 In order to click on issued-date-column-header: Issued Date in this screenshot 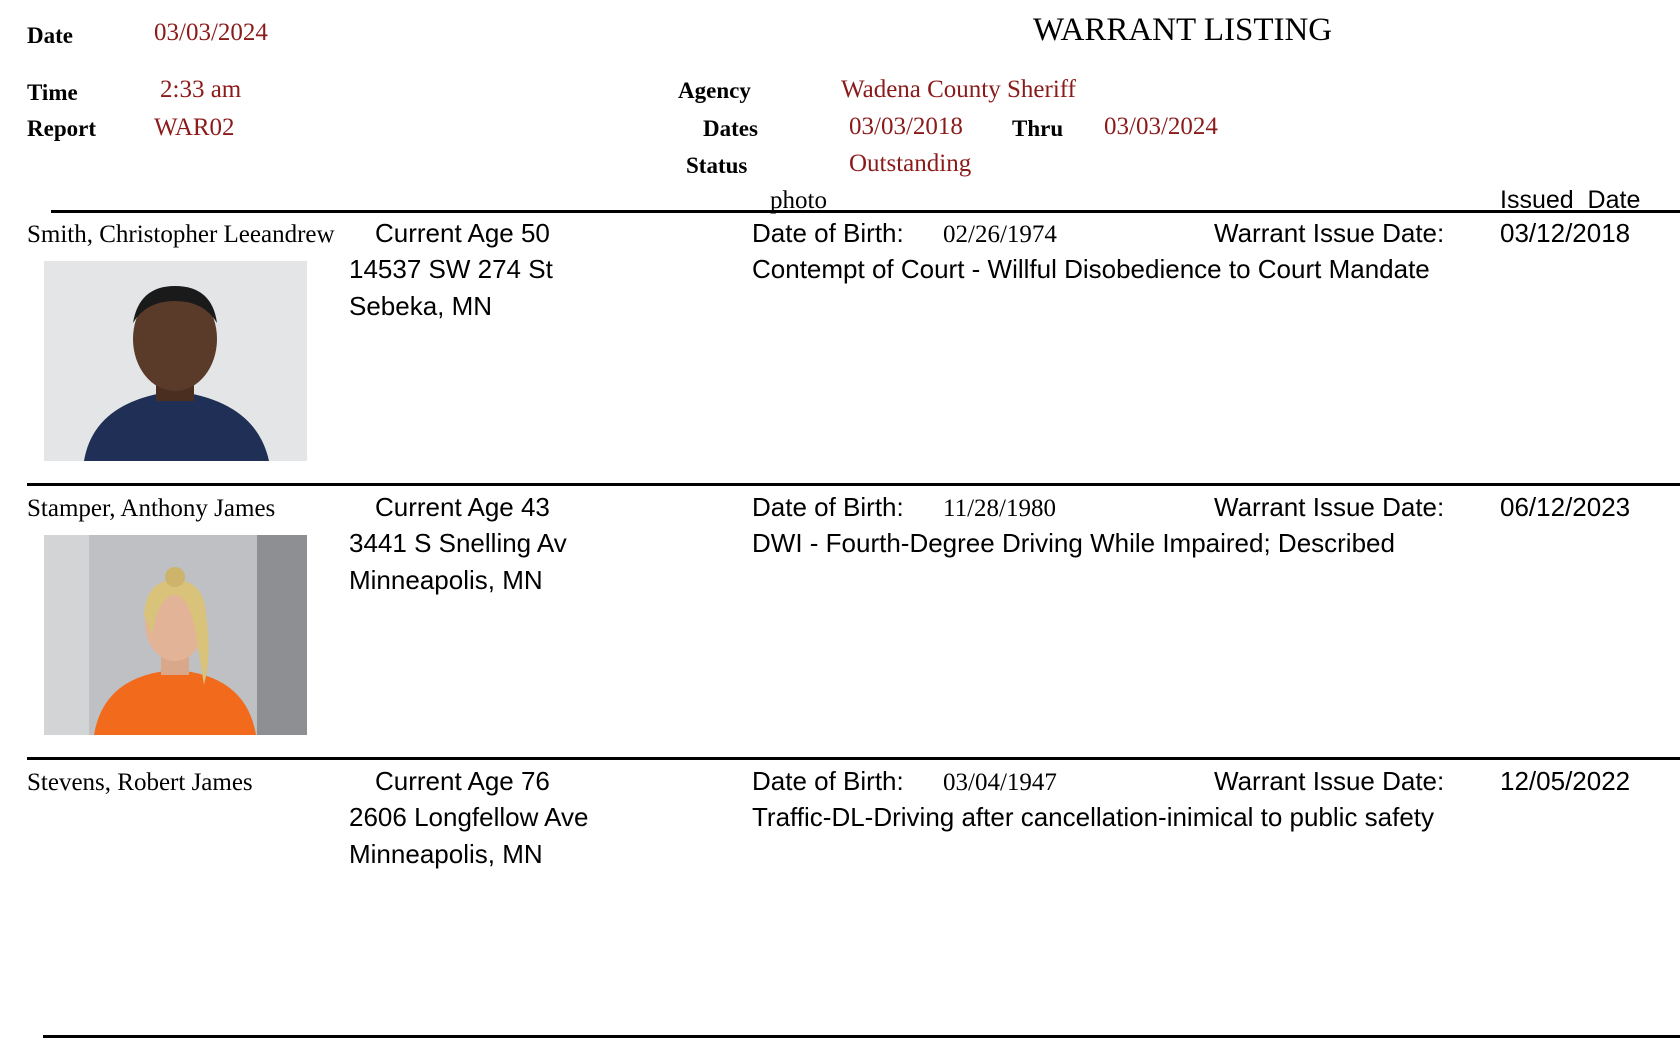, I will do `click(1570, 200)`.